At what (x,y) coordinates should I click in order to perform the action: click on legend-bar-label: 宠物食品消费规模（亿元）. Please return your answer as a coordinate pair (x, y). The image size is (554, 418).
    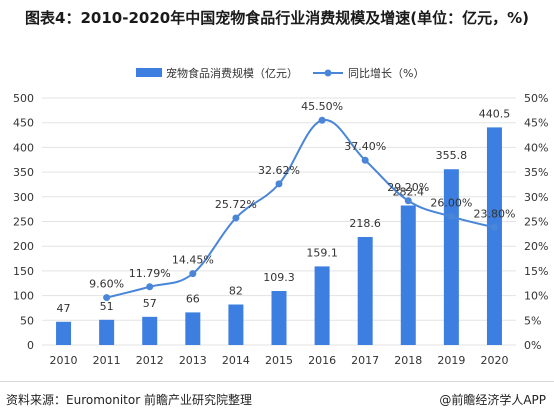
    Looking at the image, I should click on (232, 73).